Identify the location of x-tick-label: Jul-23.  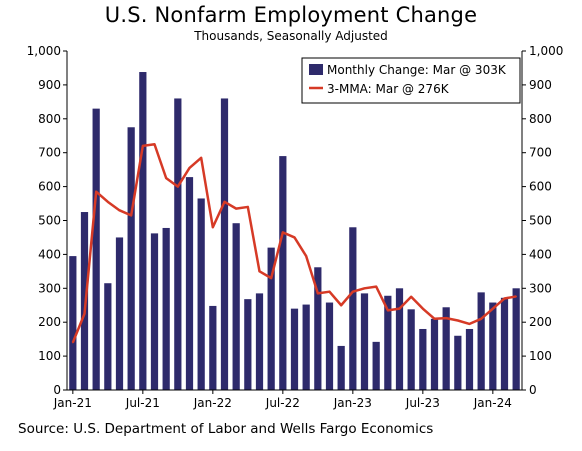
(422, 403).